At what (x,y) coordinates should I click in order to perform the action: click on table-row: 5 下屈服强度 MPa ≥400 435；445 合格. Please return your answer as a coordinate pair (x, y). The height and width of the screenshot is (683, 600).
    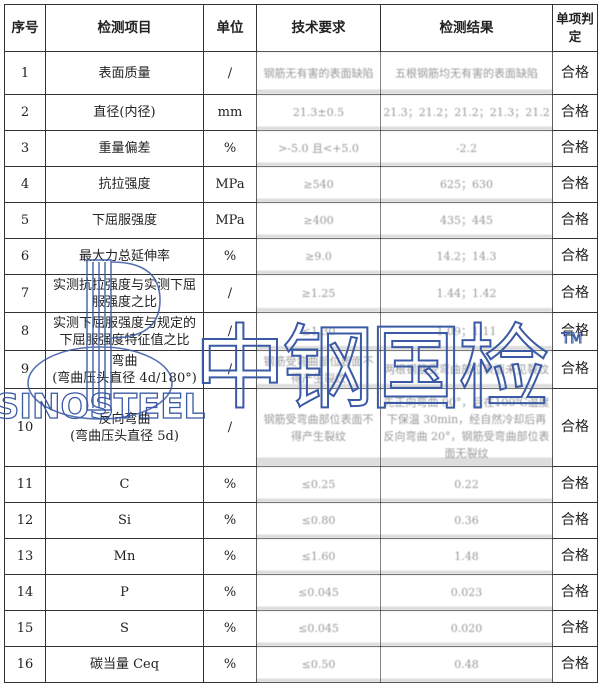
    Looking at the image, I should click on (301, 220).